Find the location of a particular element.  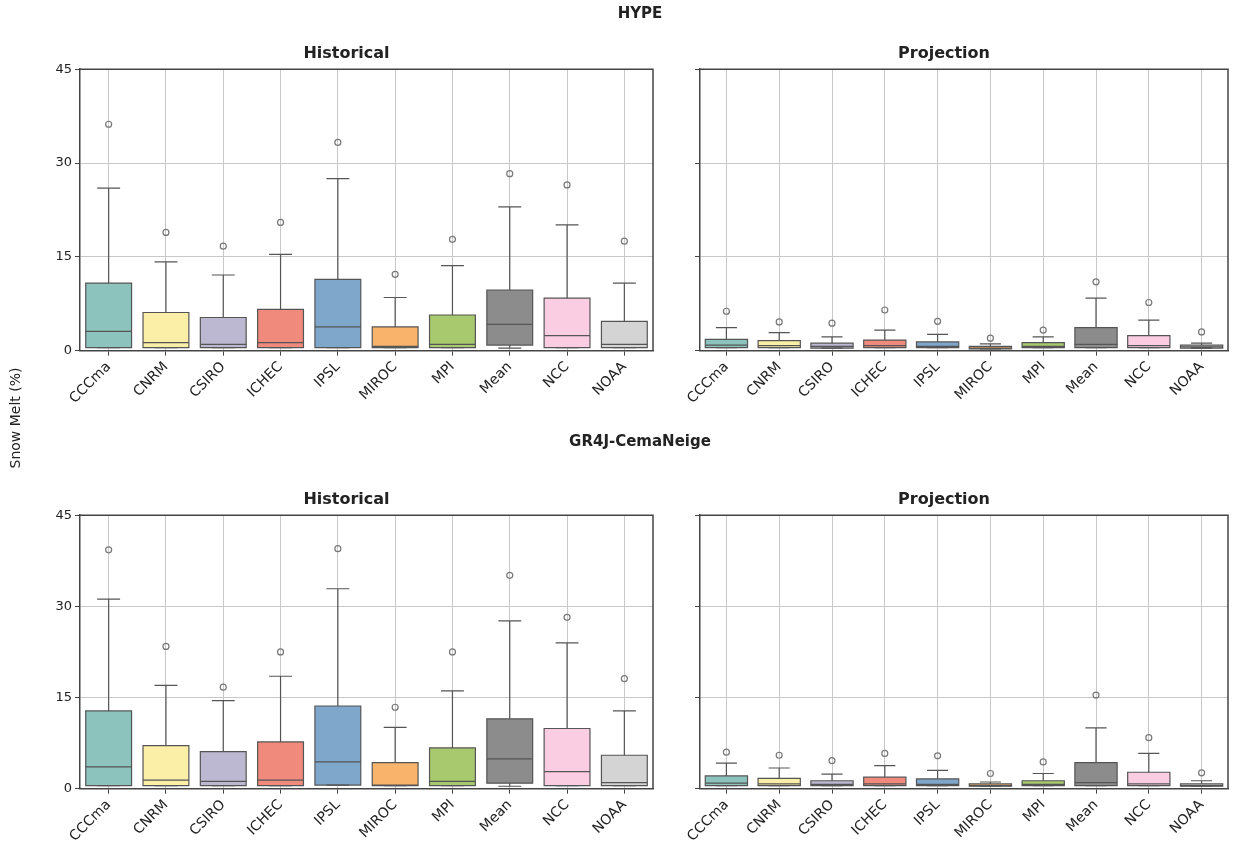

y-axis-title: Snow Melt (%) is located at coordinates (15, 418).